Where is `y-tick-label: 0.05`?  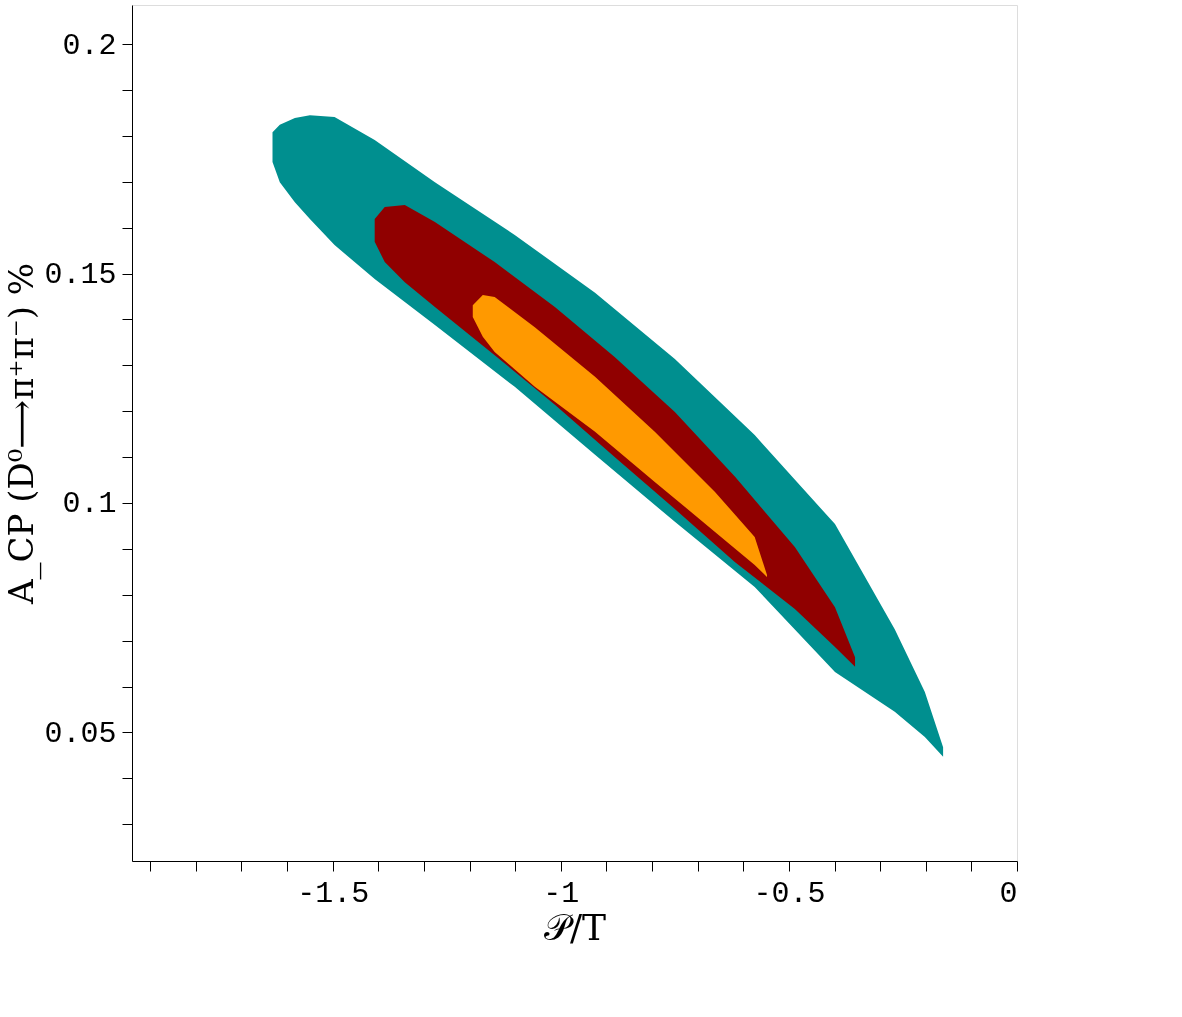 y-tick-label: 0.05 is located at coordinates (80, 733).